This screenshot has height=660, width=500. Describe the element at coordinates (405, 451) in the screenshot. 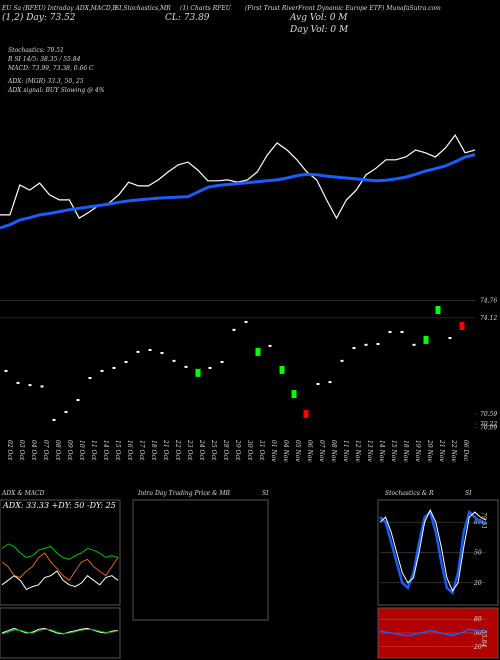

I see `x-tick-label: 18 Nov` at that location.